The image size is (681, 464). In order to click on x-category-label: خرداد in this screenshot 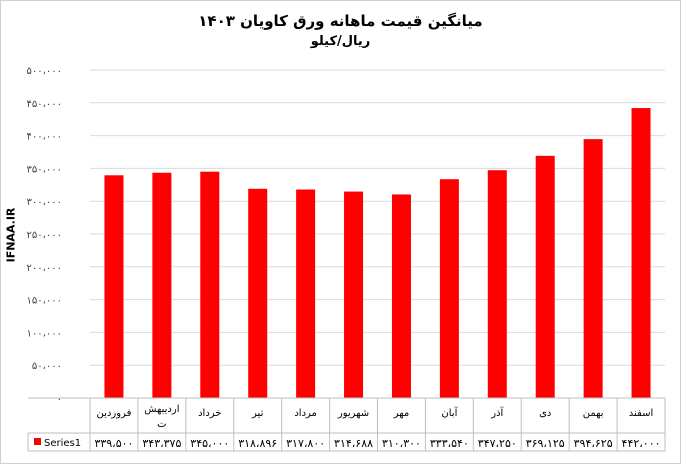, I will do `click(209, 413)`.